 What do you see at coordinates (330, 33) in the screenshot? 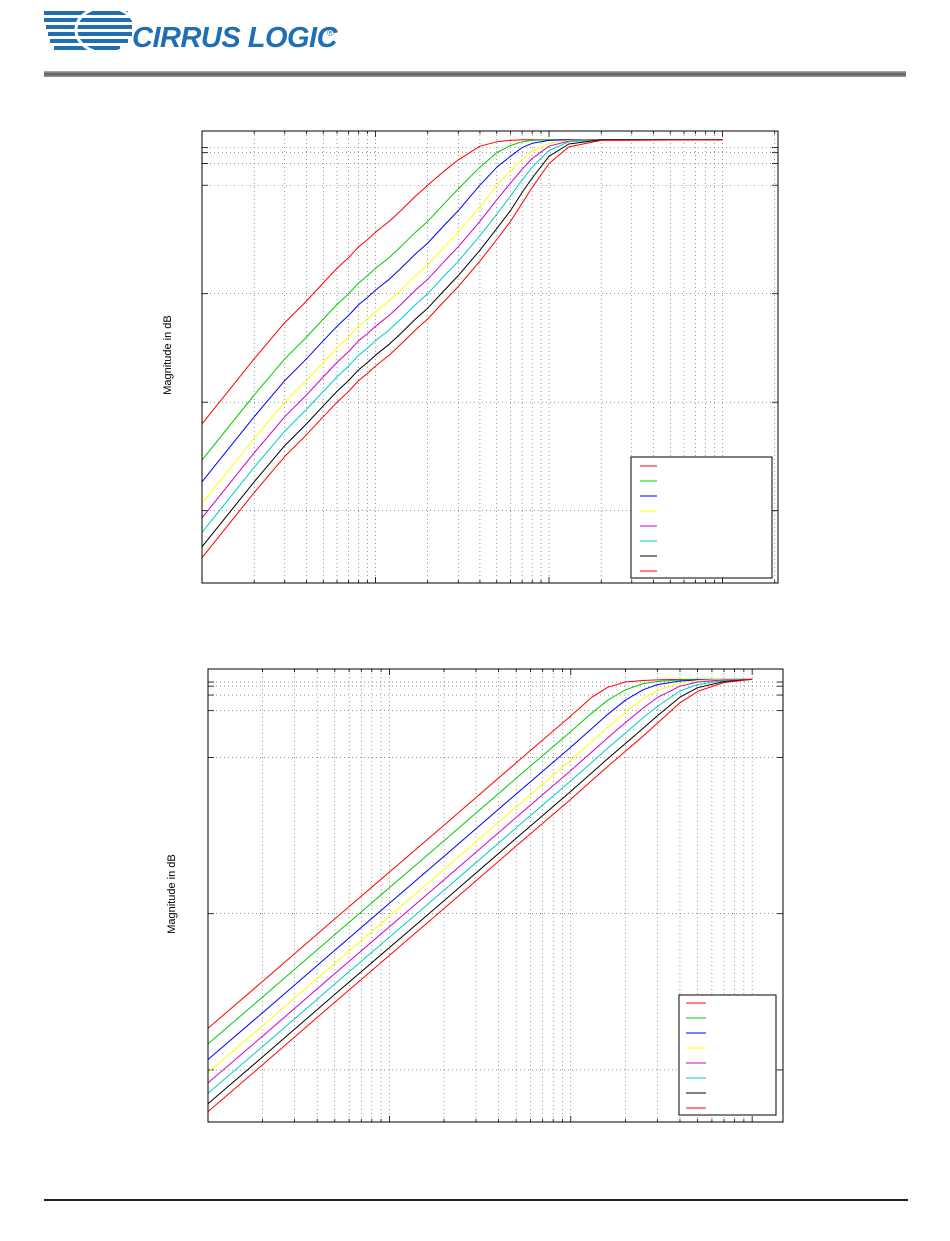
I see `registered-mark: ®` at bounding box center [330, 33].